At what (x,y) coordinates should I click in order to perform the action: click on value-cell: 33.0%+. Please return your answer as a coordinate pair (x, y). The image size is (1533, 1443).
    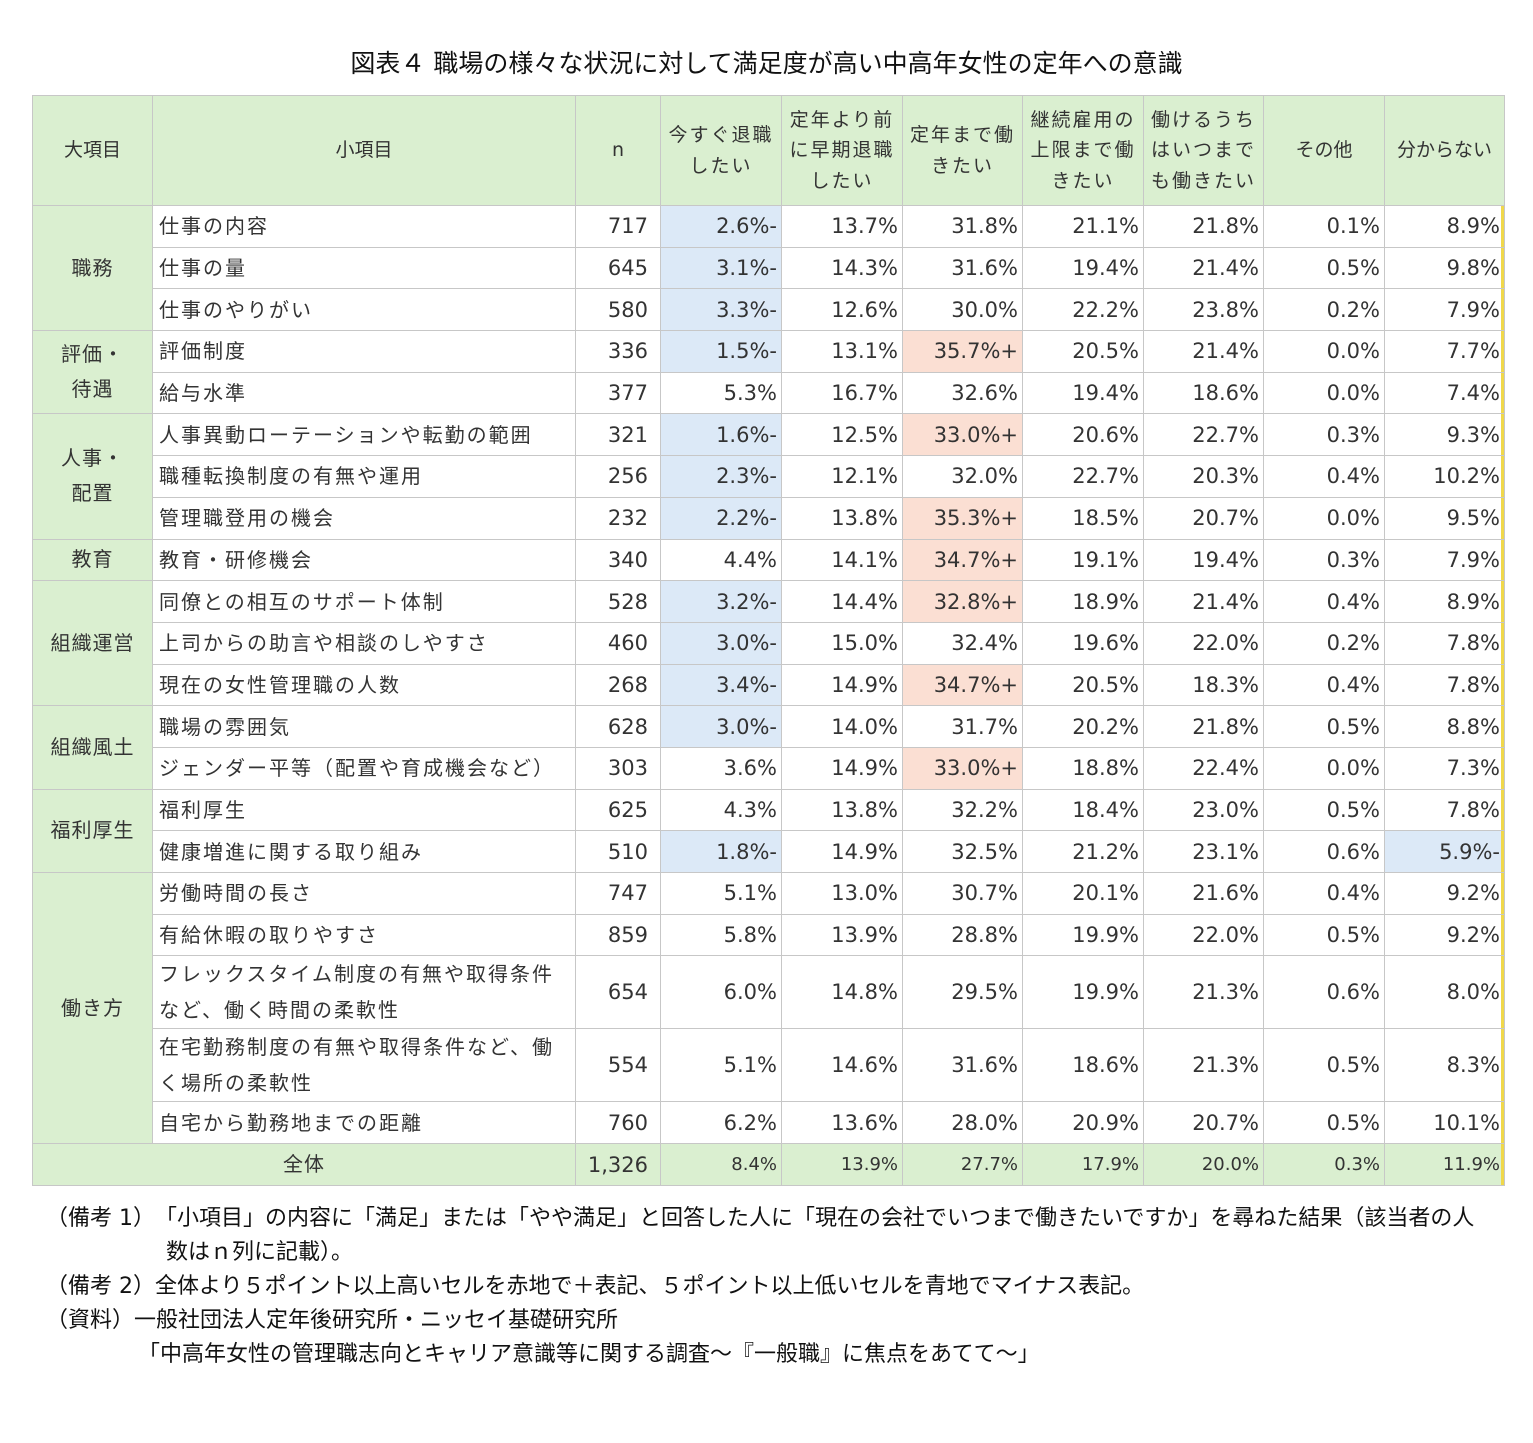
    Looking at the image, I should click on (962, 768).